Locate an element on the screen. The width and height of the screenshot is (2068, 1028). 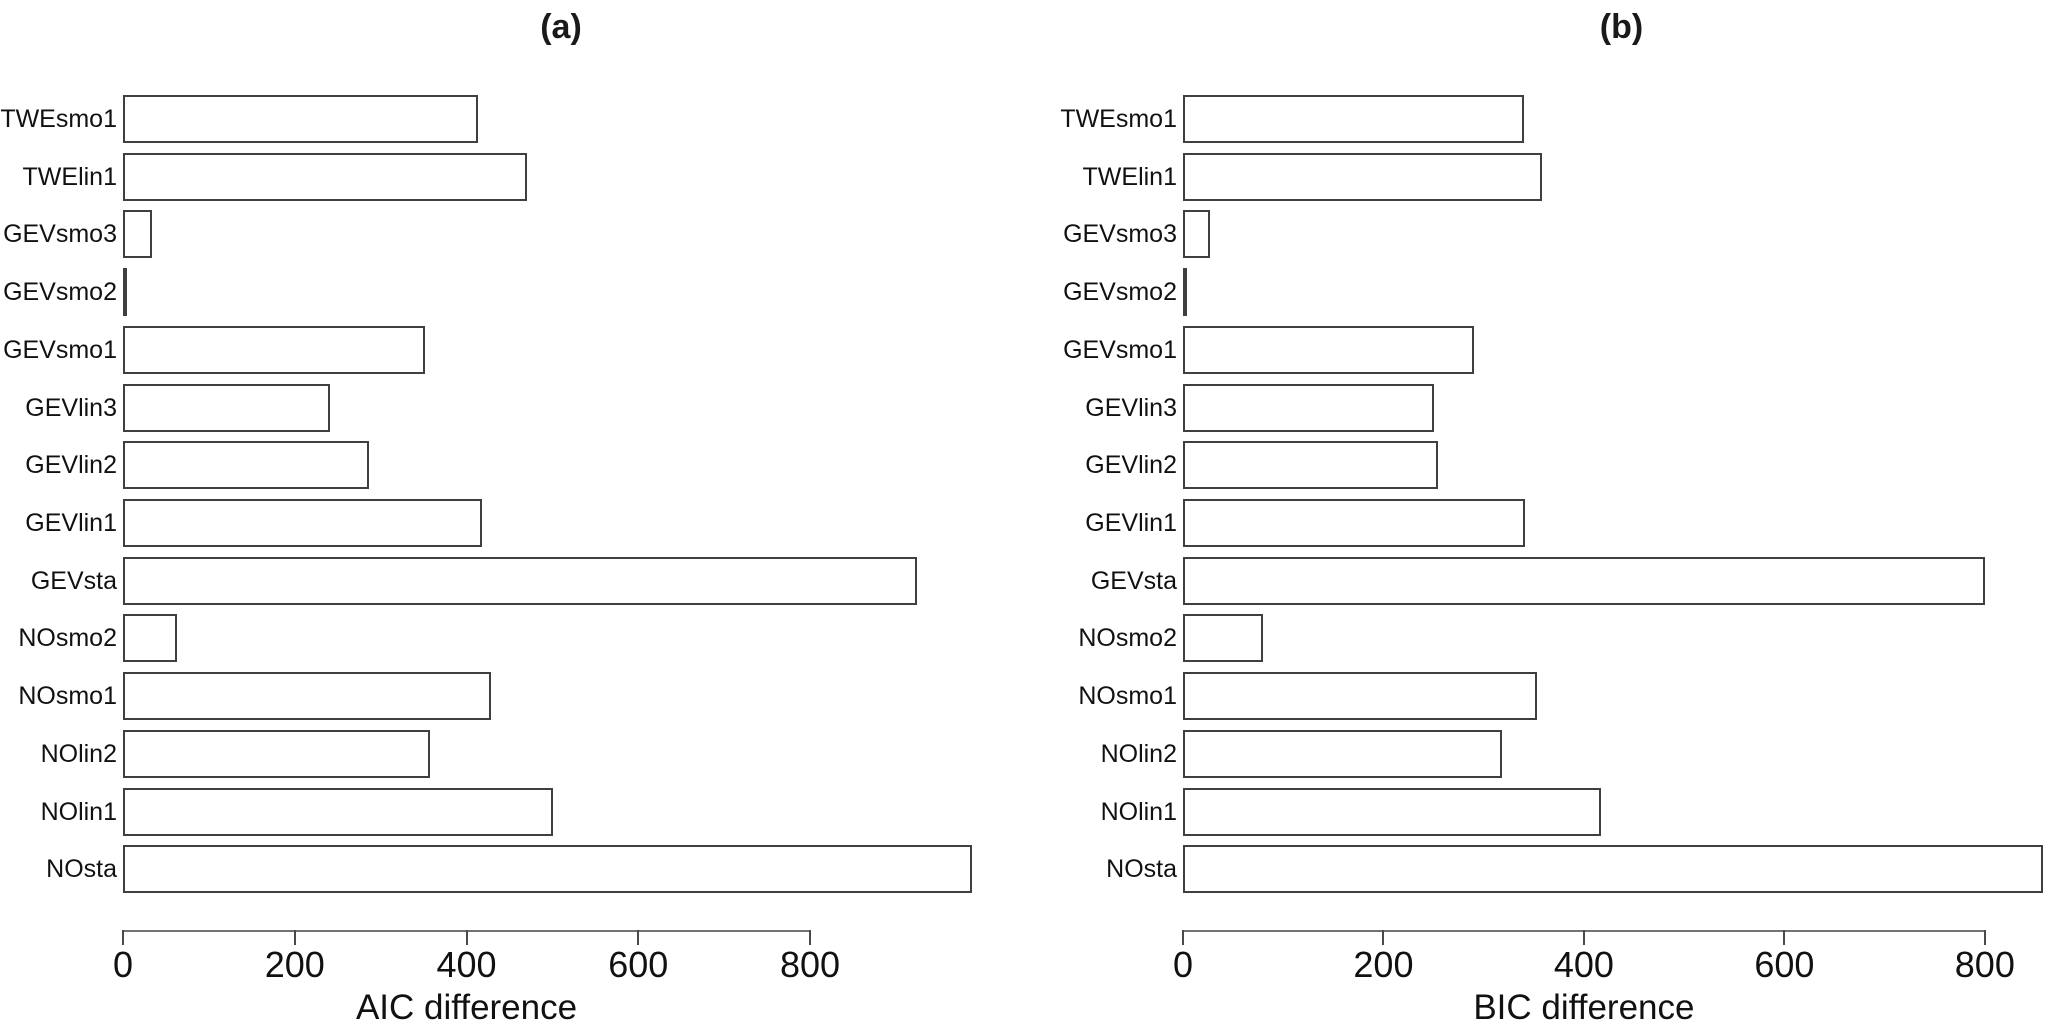
panel-b-axis-label: BIC difference is located at coordinates (1584, 1007).